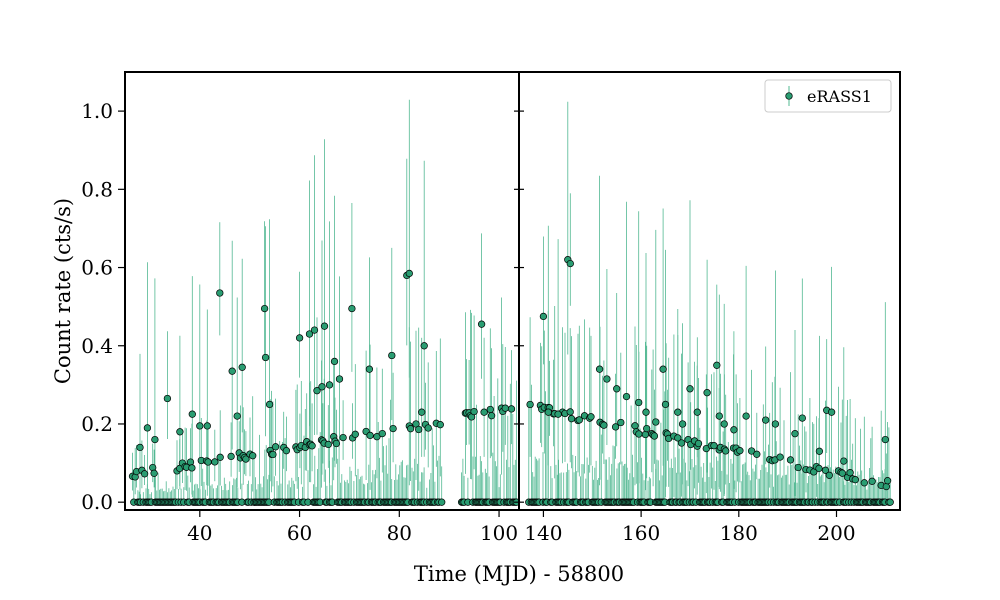 This screenshot has width=1000, height=600. Describe the element at coordinates (839, 96) in the screenshot. I see `legend-label: eRASS1` at that location.